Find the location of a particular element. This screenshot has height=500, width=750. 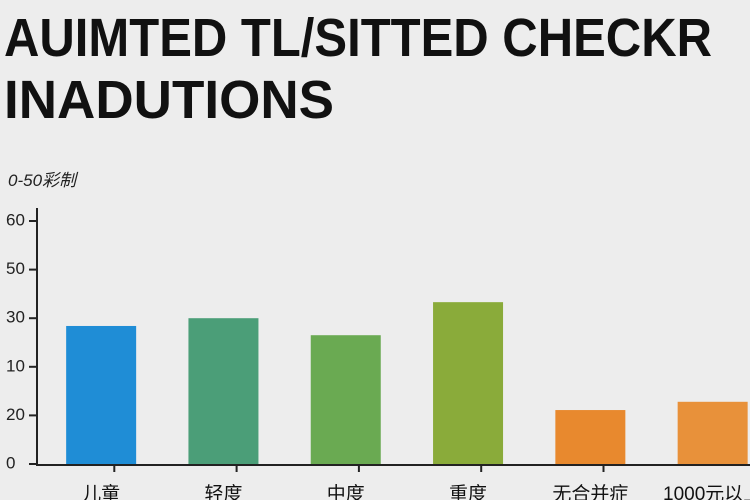

x-tick-label: 儿童 is located at coordinates (101, 491).